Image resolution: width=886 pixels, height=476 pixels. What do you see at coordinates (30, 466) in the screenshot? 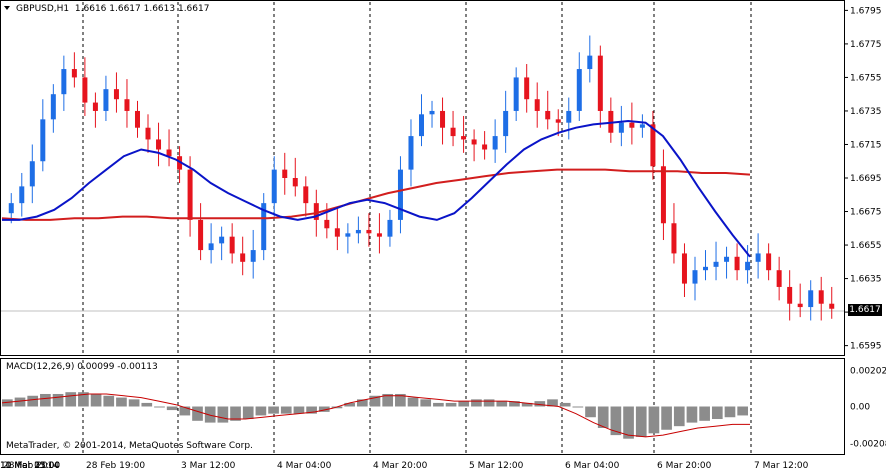
I see `time-tick-label: 11 Mar 13:00` at bounding box center [30, 466].